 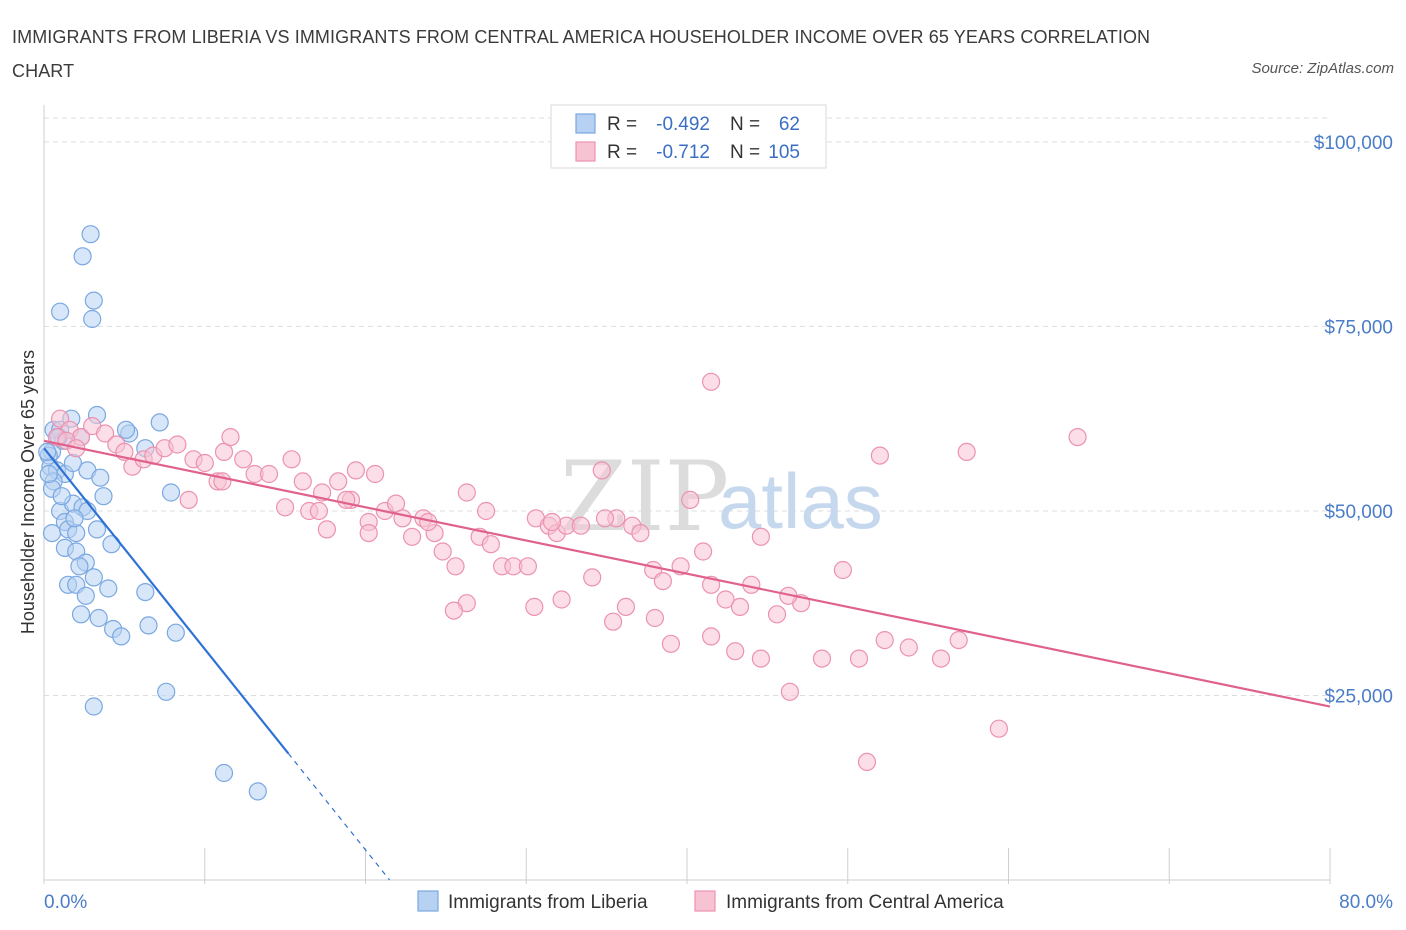 I want to click on legend-n-value-1: 62, so click(x=789, y=124).